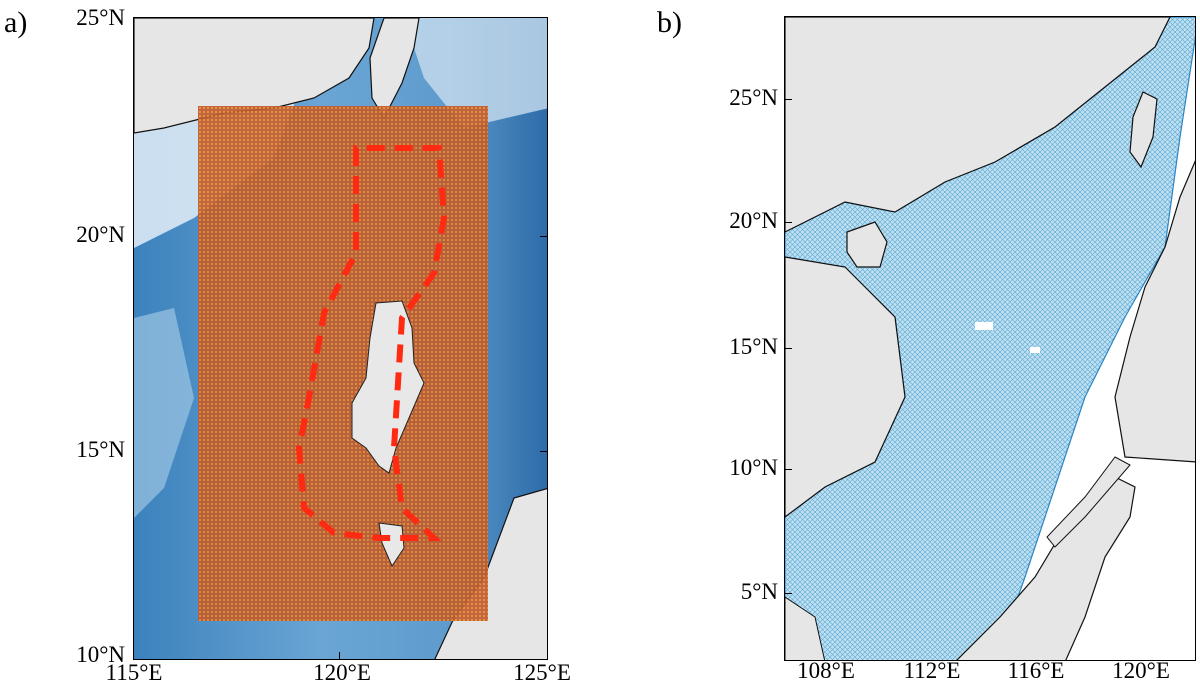 The width and height of the screenshot is (1200, 691). What do you see at coordinates (542, 672) in the screenshot?
I see `panel-a-x-tick-125e: 125°E` at bounding box center [542, 672].